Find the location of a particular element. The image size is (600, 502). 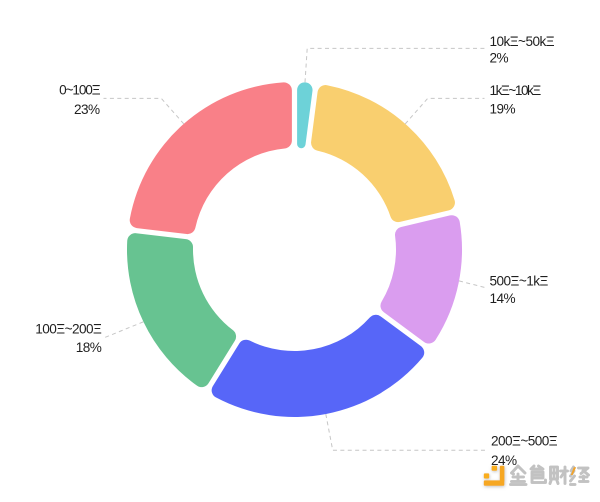

svg-text: 100Ξ~200Ξ is located at coordinates (68, 328).